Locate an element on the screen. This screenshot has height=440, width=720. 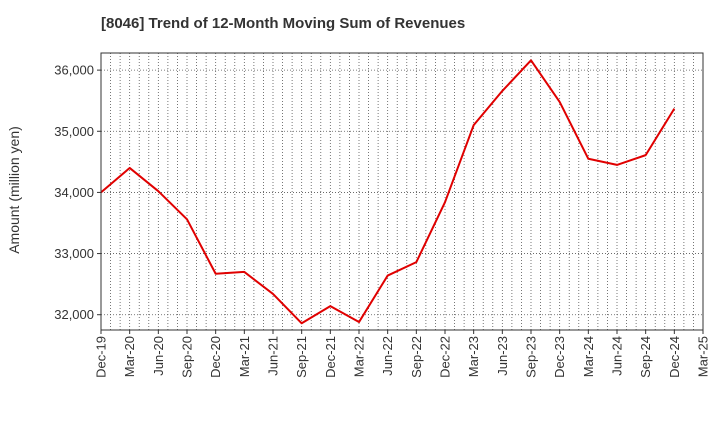
x-tick-label: Dec-22 is located at coordinates (445, 357).